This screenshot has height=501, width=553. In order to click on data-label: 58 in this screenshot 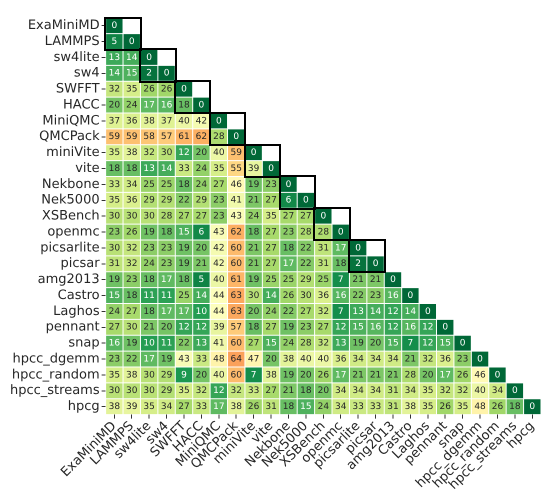, I will do `click(149, 137)`.